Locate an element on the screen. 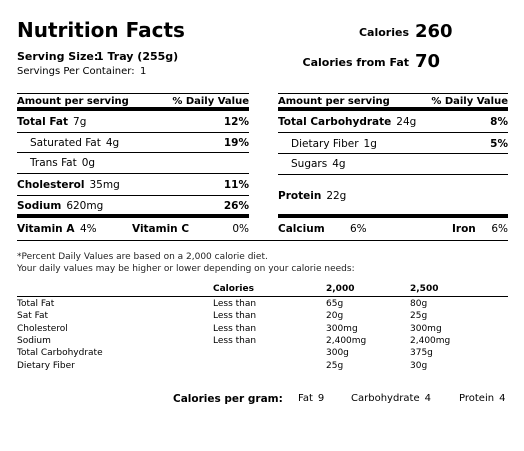  nutrient-amount: 7g is located at coordinates (80, 122).